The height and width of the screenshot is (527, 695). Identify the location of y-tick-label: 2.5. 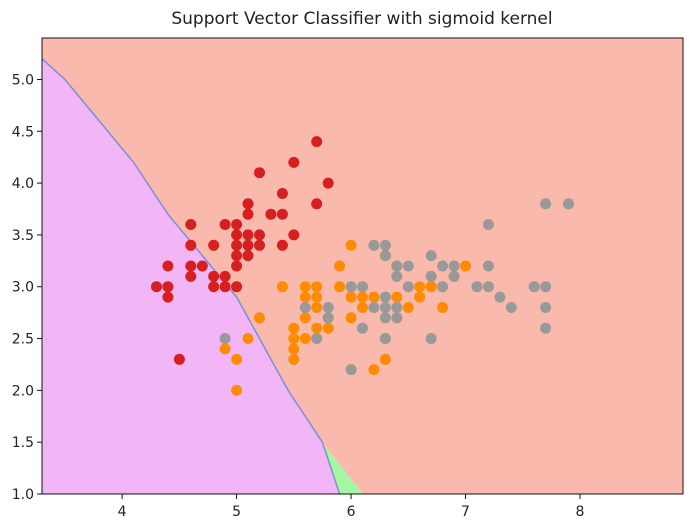
(23, 340).